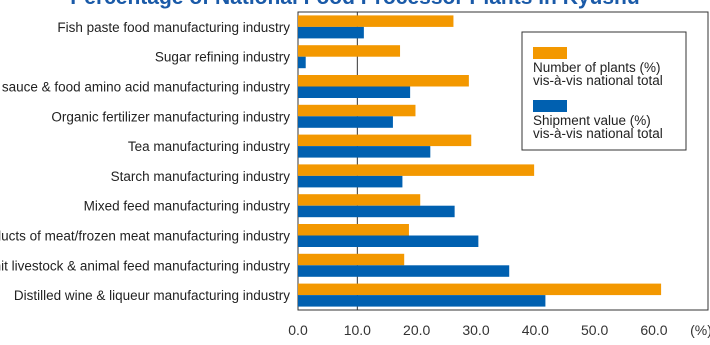 The image size is (710, 345). Describe the element at coordinates (222, 57) in the screenshot. I see `category-label-1: Sugar refining industry` at that location.